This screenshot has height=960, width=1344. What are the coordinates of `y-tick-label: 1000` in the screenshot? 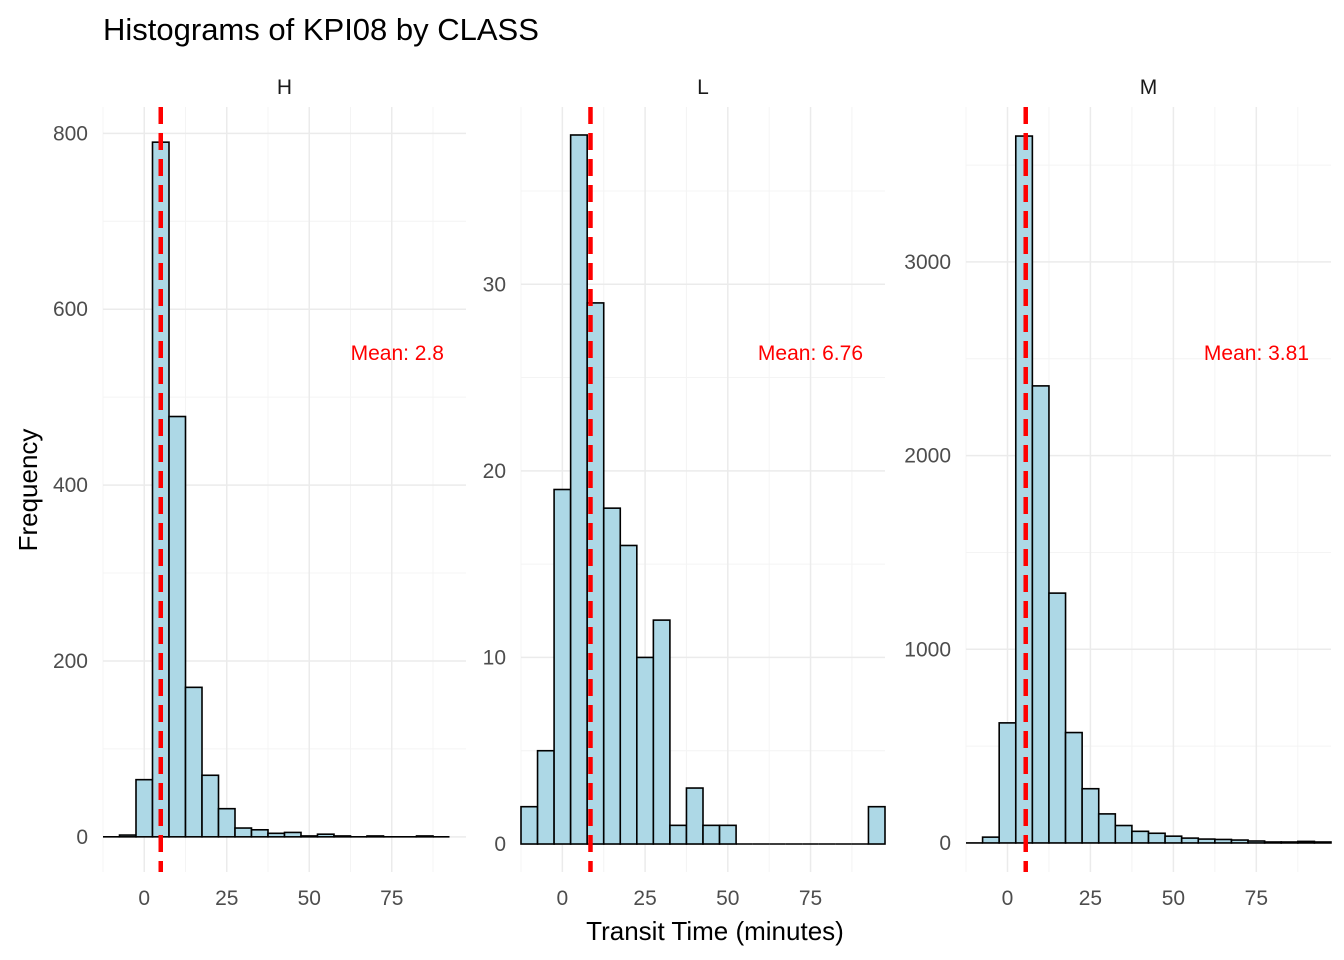 It's located at (927, 649).